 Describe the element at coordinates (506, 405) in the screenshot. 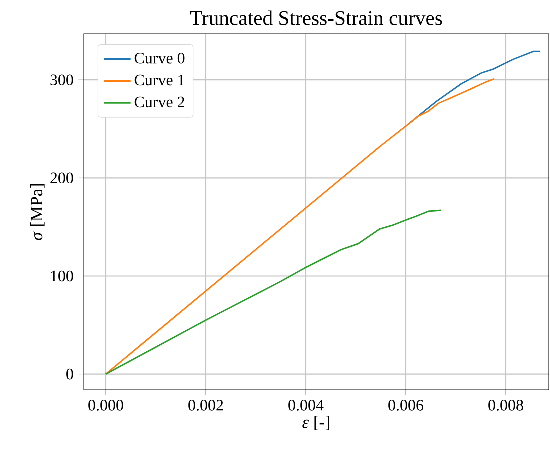

I see `x-tick-label: 0.008` at that location.